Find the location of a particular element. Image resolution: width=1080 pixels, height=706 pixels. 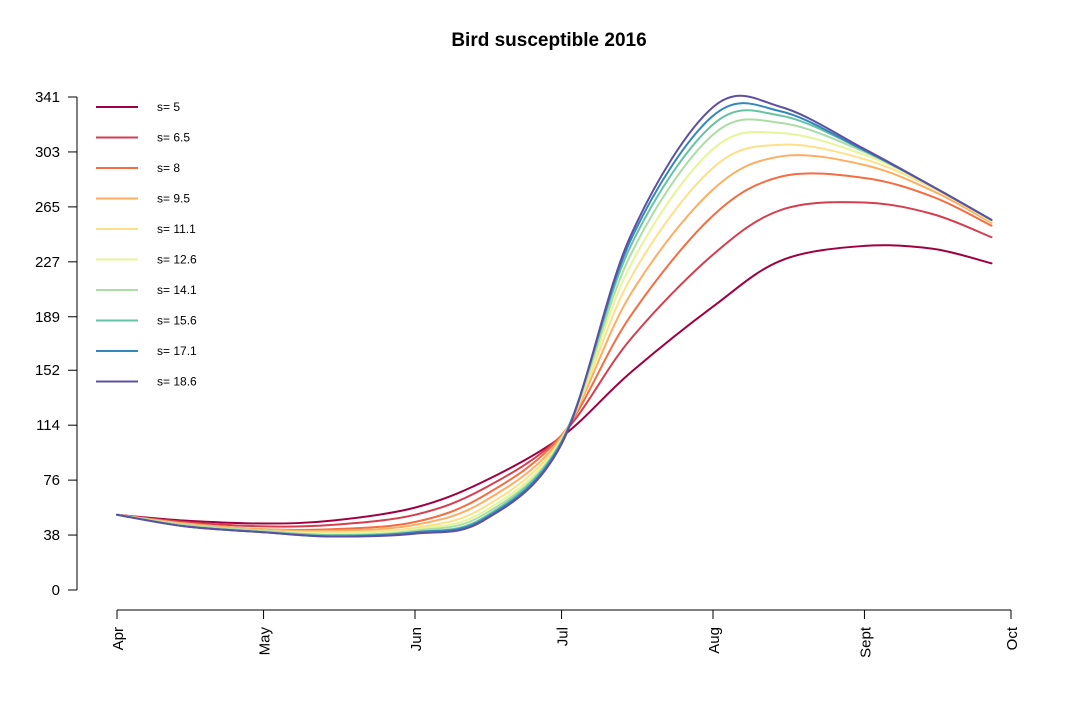

y-tick-label: 341 is located at coordinates (47, 97).